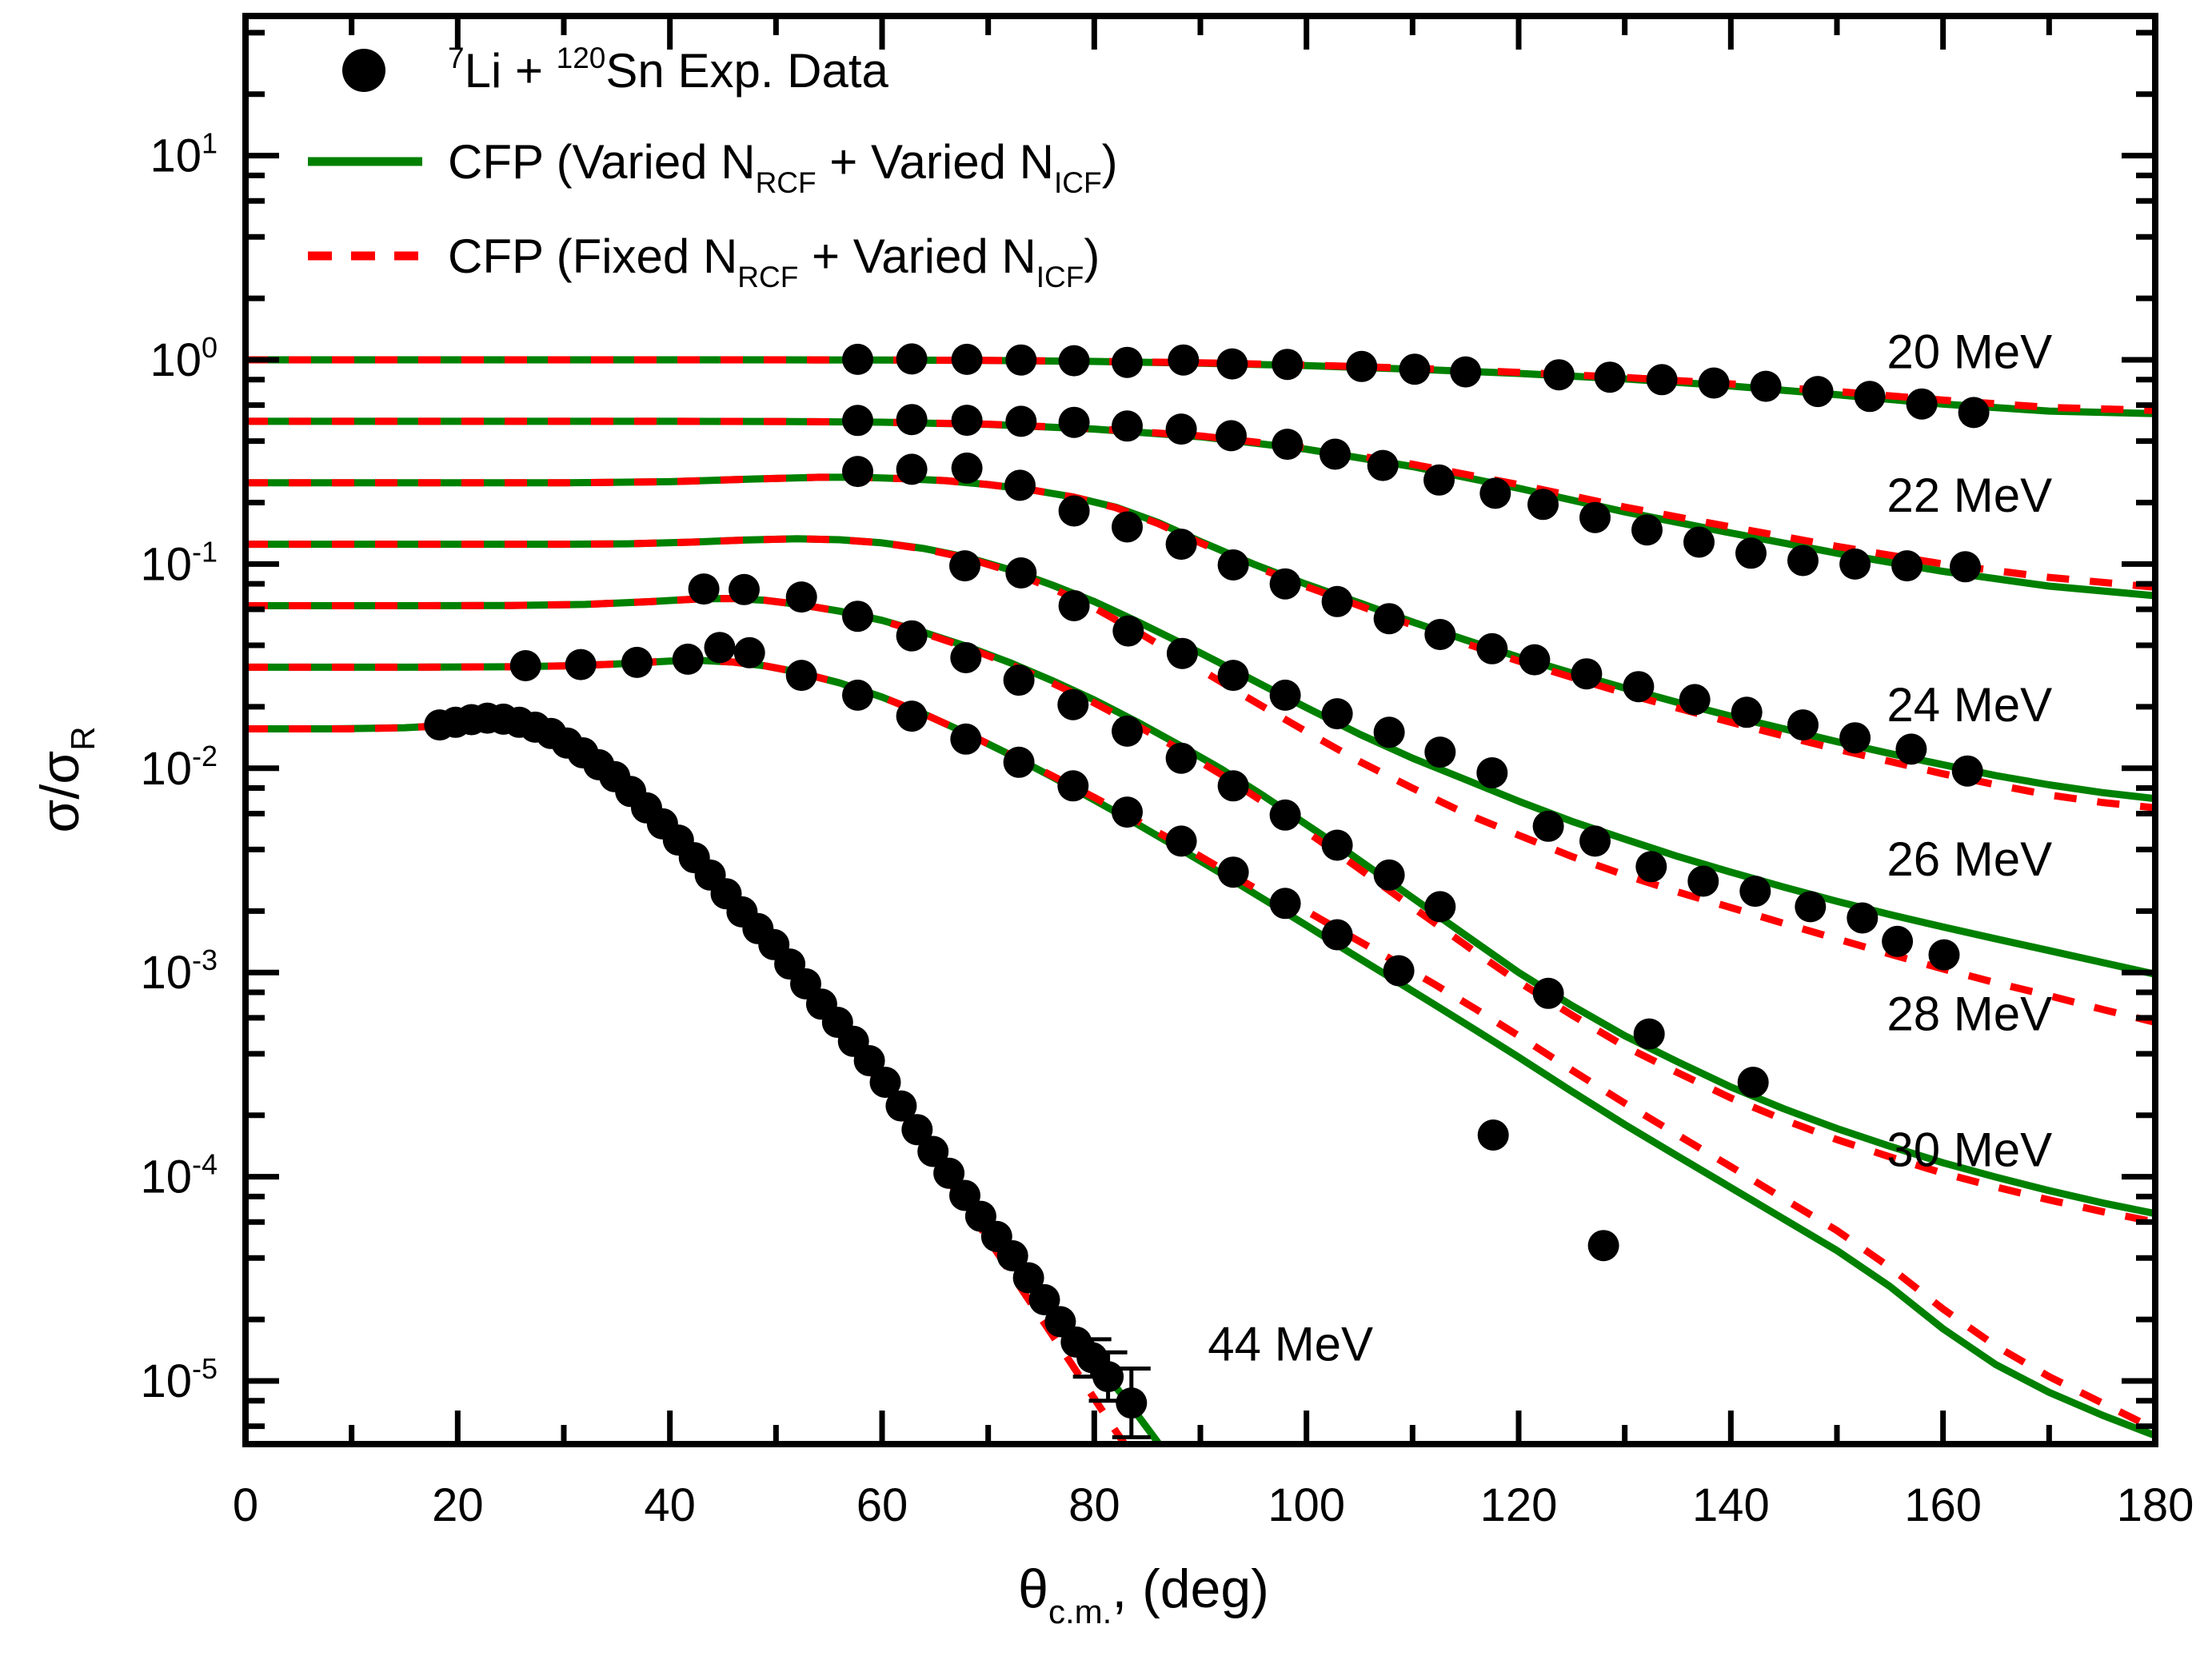  Describe the element at coordinates (786, 1060) in the screenshot. I see `data-points-44MeV` at that location.